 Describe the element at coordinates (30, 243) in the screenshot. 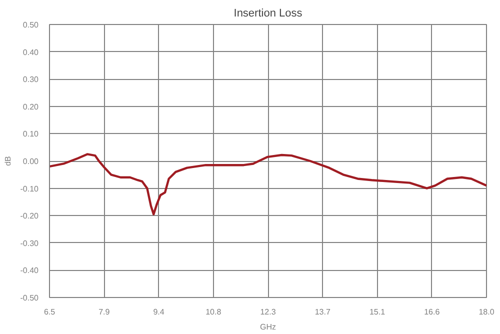

I see `y-tick-label: -0.30` at that location.